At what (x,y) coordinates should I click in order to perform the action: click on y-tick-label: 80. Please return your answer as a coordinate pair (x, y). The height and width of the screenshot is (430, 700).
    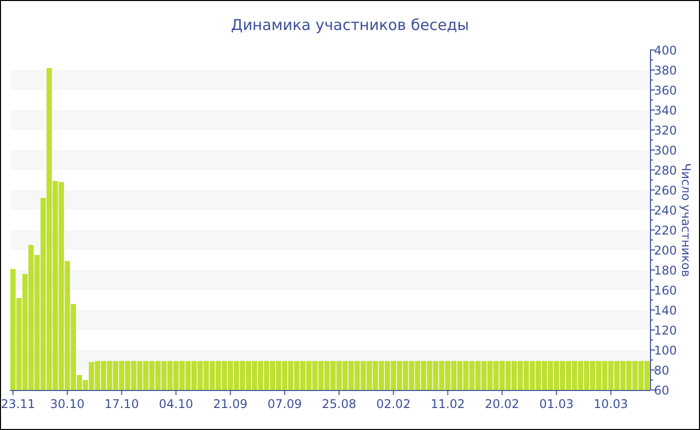
    Looking at the image, I should click on (662, 371).